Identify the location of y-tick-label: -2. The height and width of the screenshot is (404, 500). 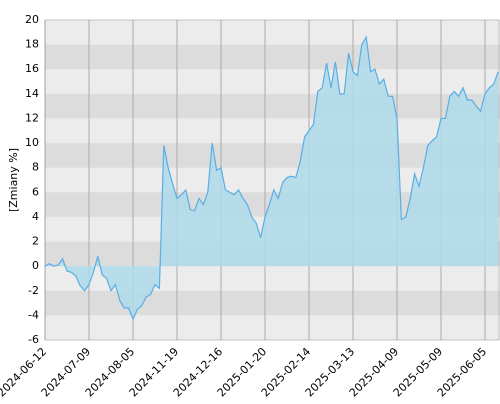
(33, 290).